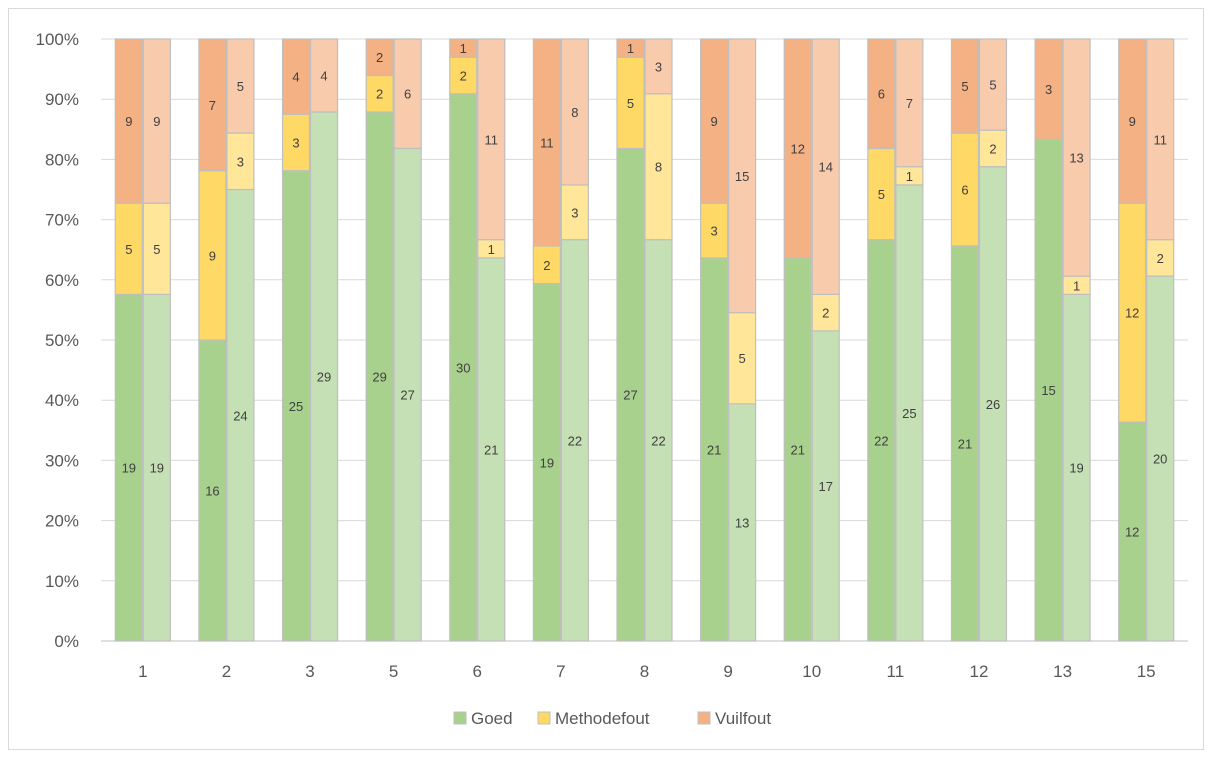  I want to click on data-label: 30, so click(463, 367).